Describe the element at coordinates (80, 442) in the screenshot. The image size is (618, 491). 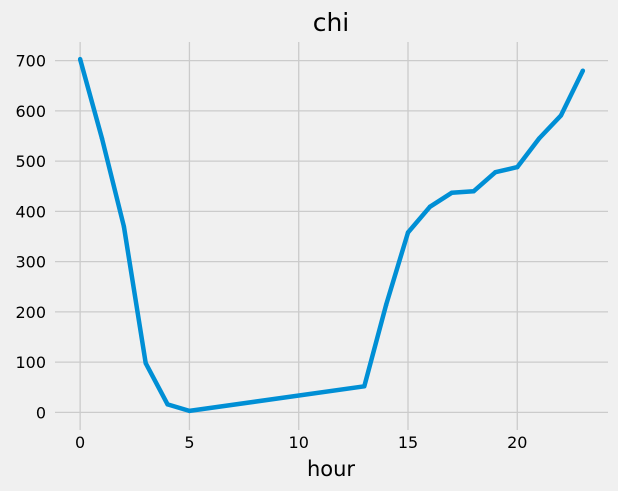
I see `x-tick-label: 0` at that location.